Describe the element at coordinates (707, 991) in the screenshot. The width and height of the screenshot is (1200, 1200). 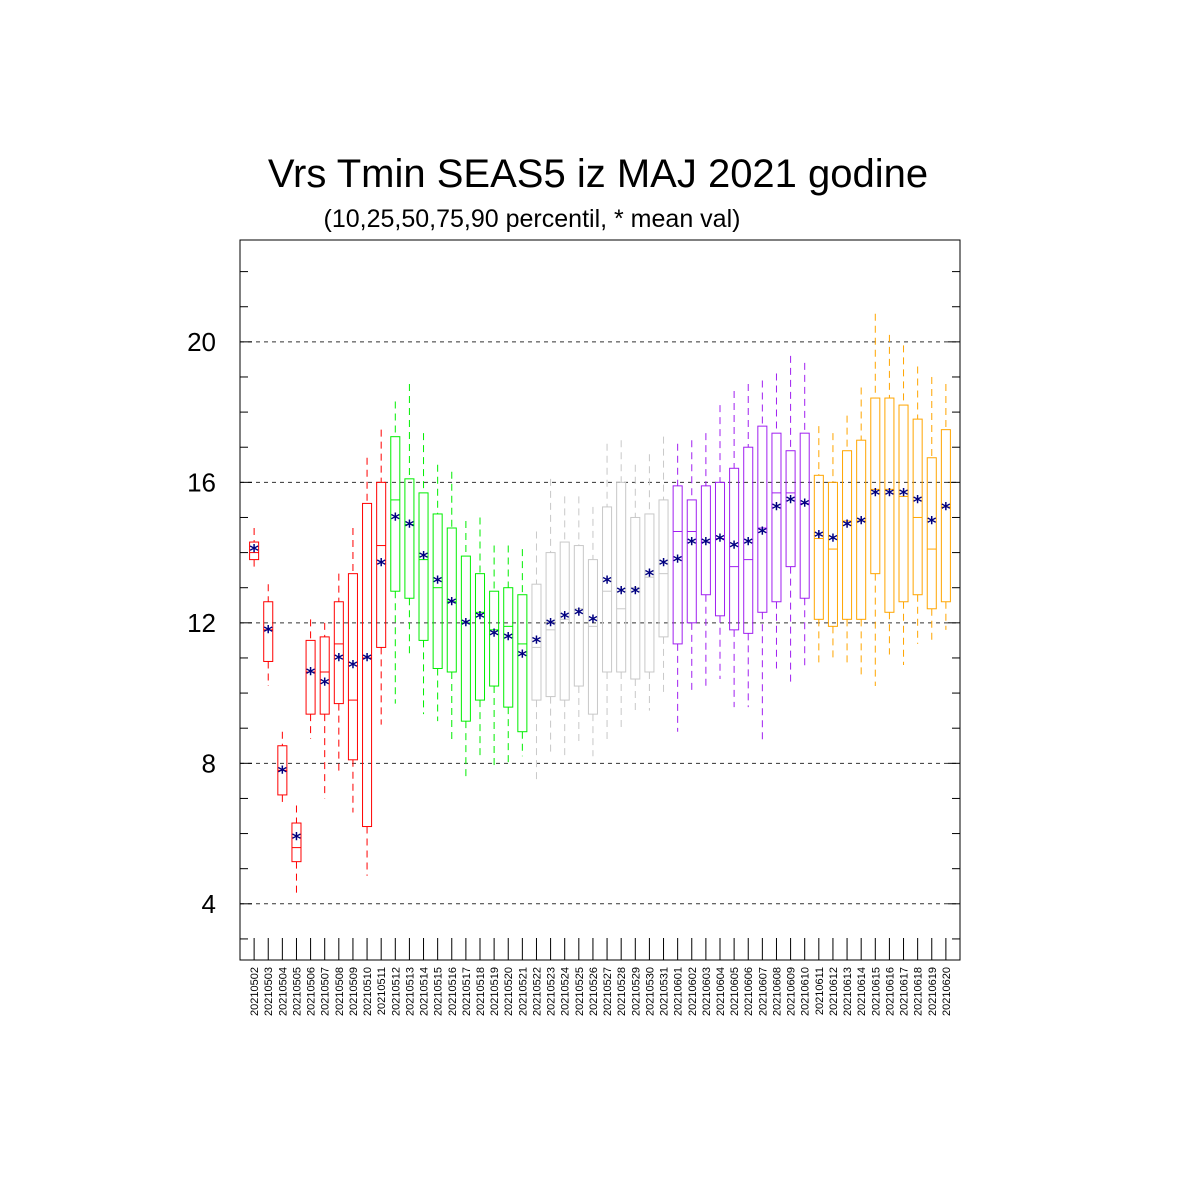
I see `x-tick-label-20210603: 20210603` at that location.